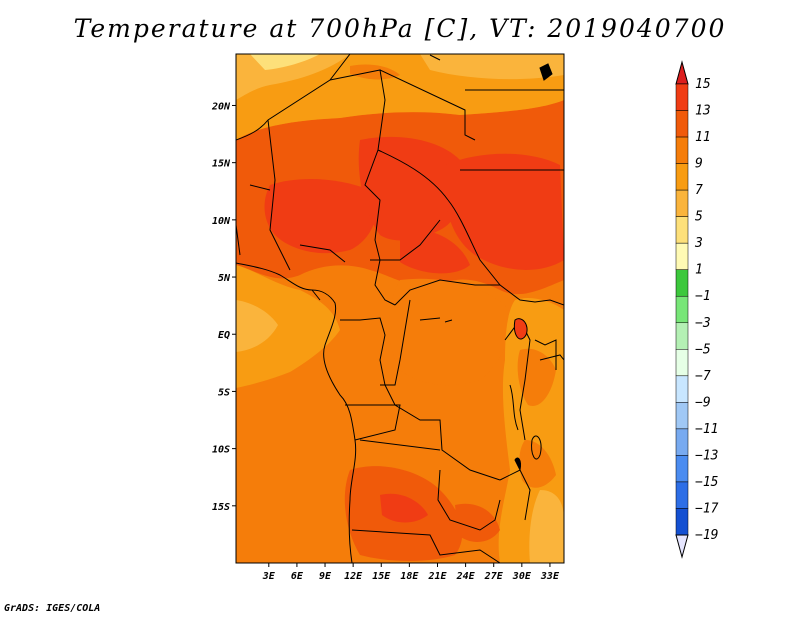 This screenshot has height=618, width=800. What do you see at coordinates (703, 84) in the screenshot?
I see `colorbar-label: 15` at bounding box center [703, 84].